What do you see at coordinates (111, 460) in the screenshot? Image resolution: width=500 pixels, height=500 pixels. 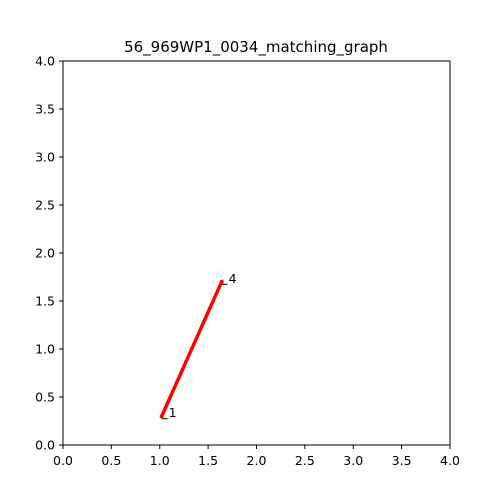 I see `x-tick-label: 0.5` at bounding box center [111, 460].